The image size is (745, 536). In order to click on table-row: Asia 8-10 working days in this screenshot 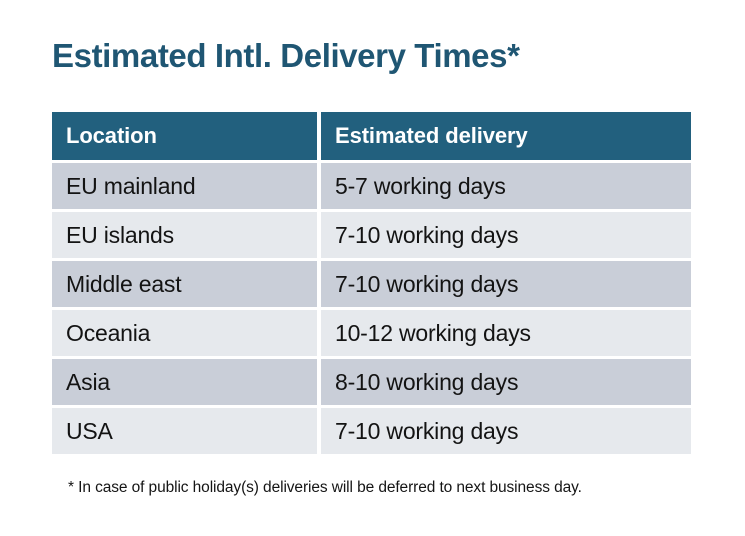, I will do `click(371, 382)`.